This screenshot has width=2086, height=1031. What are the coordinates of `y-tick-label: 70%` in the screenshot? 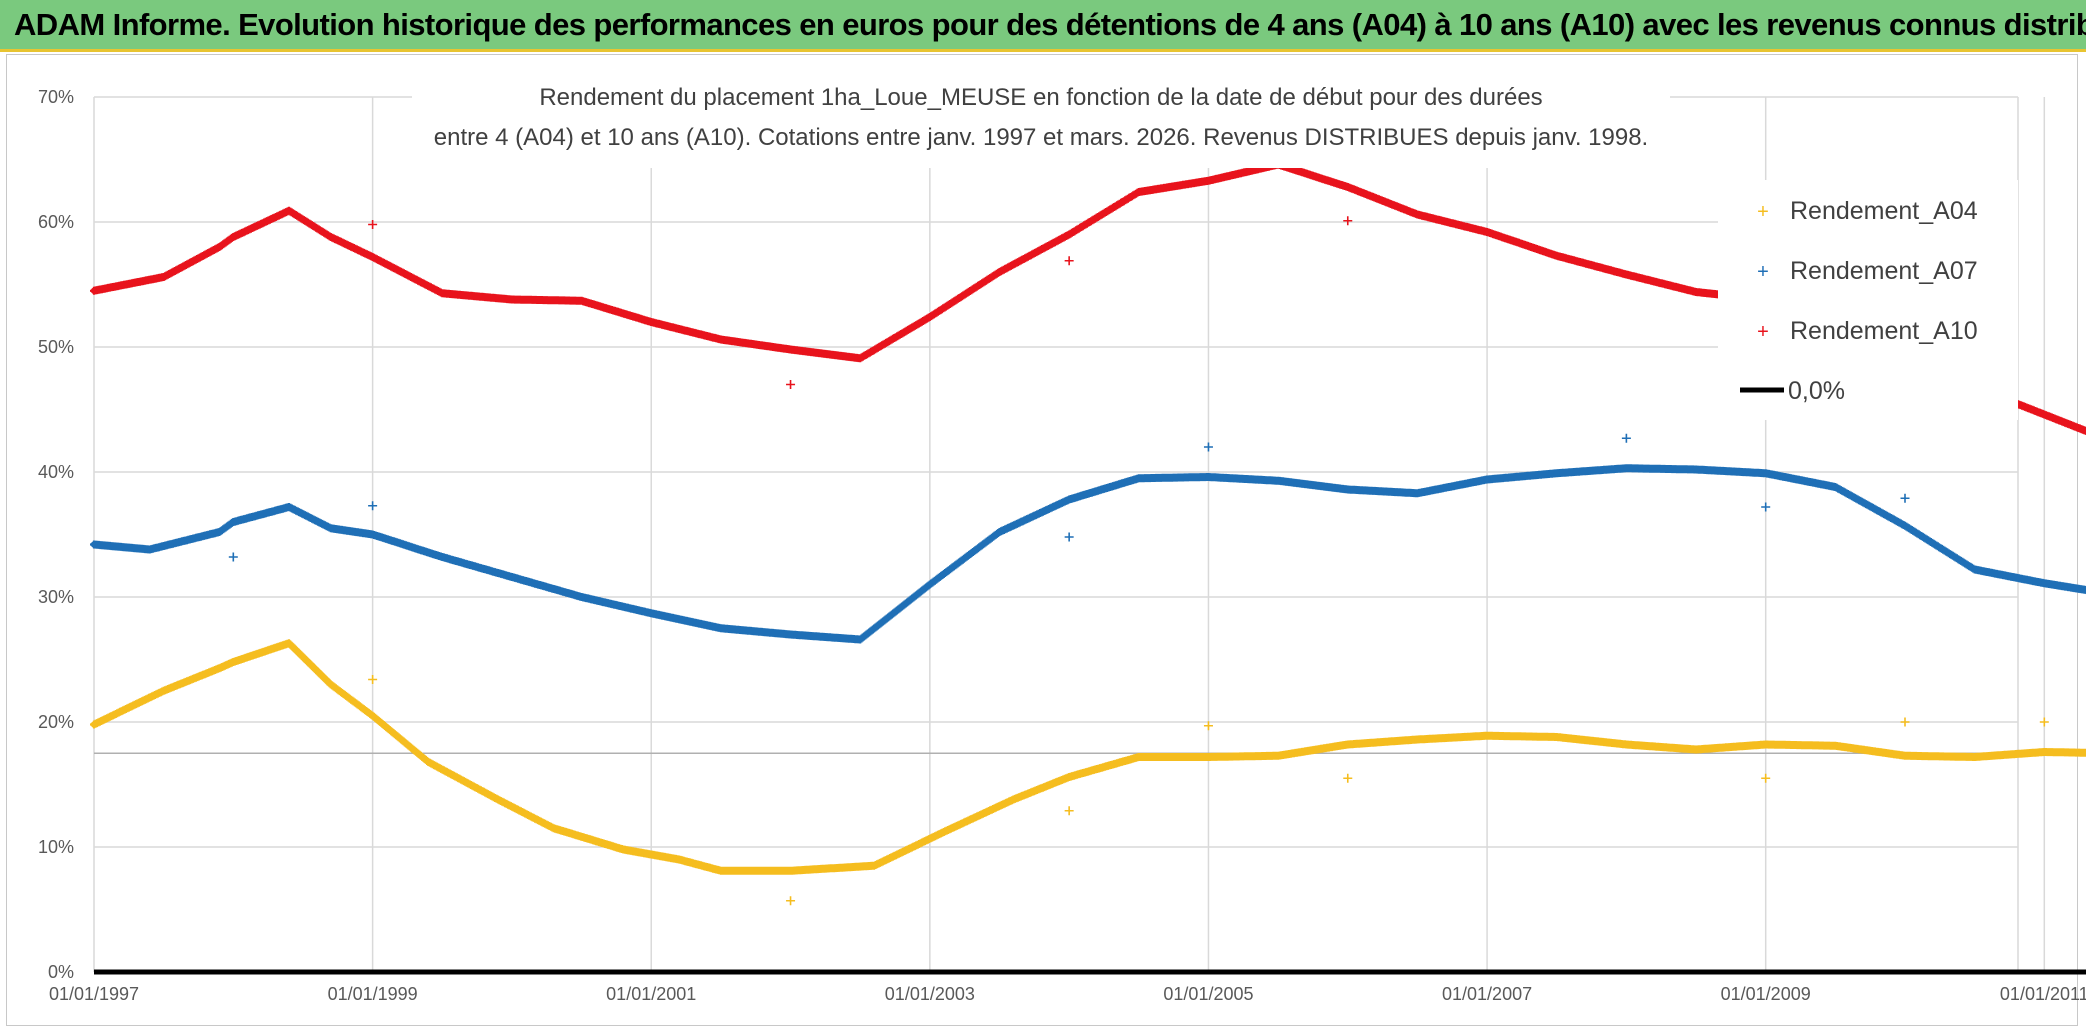 It's located at (56, 97).